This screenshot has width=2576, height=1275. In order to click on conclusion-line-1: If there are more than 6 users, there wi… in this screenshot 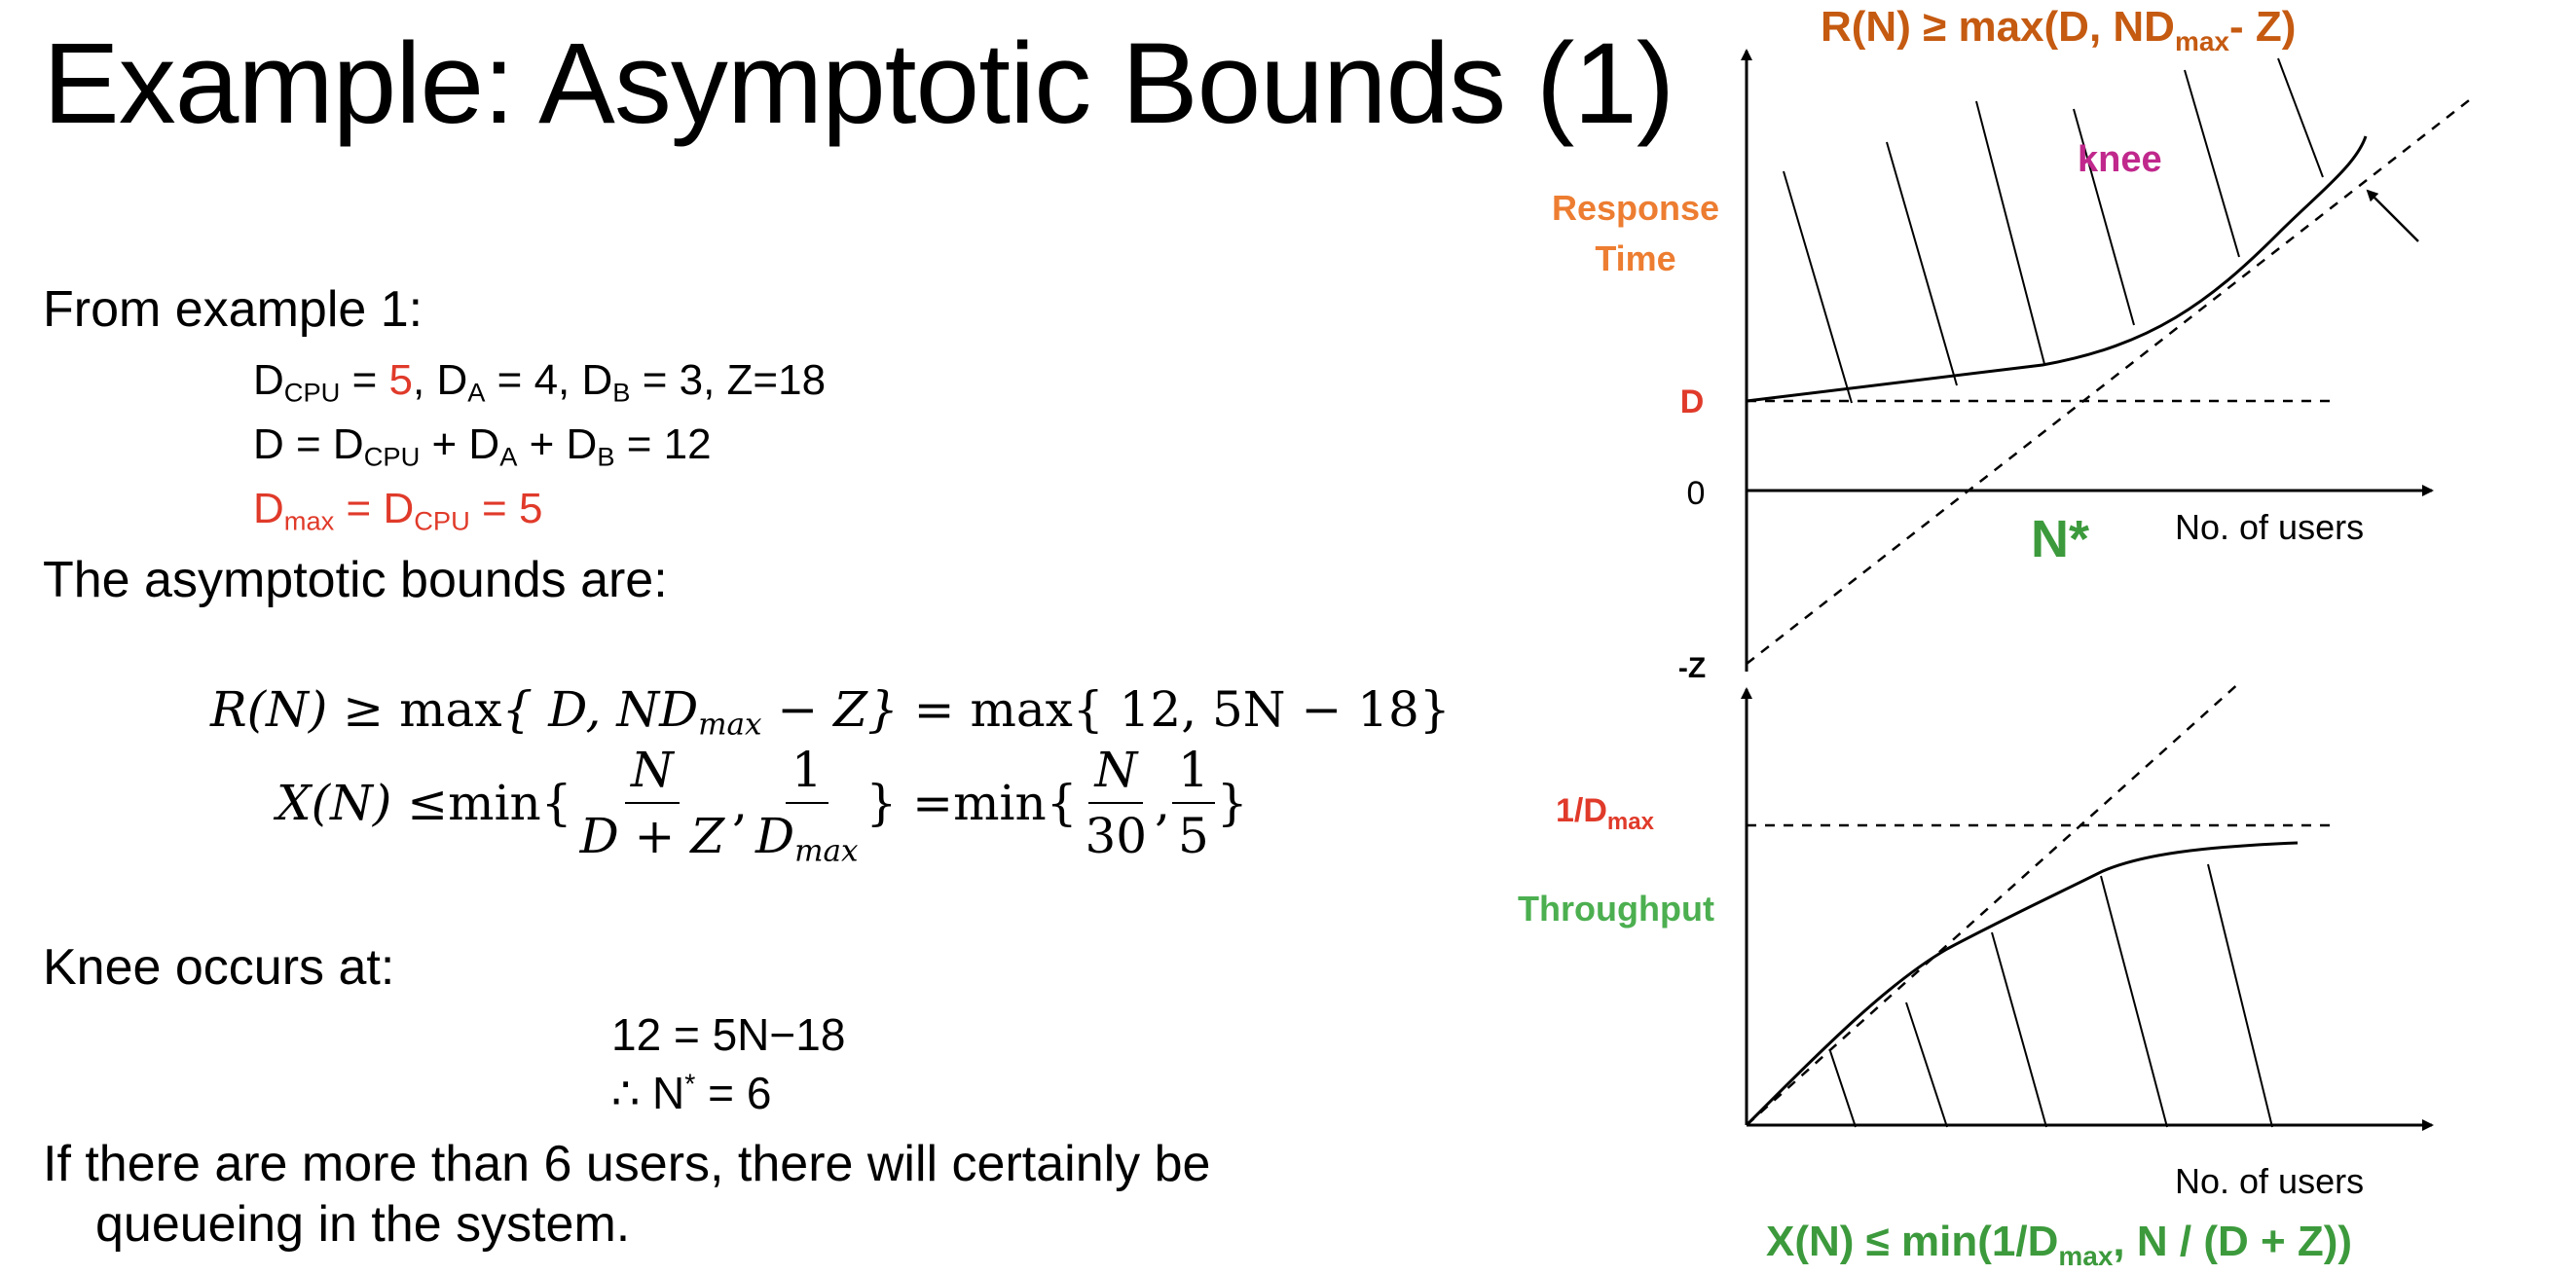, I will do `click(627, 1164)`.